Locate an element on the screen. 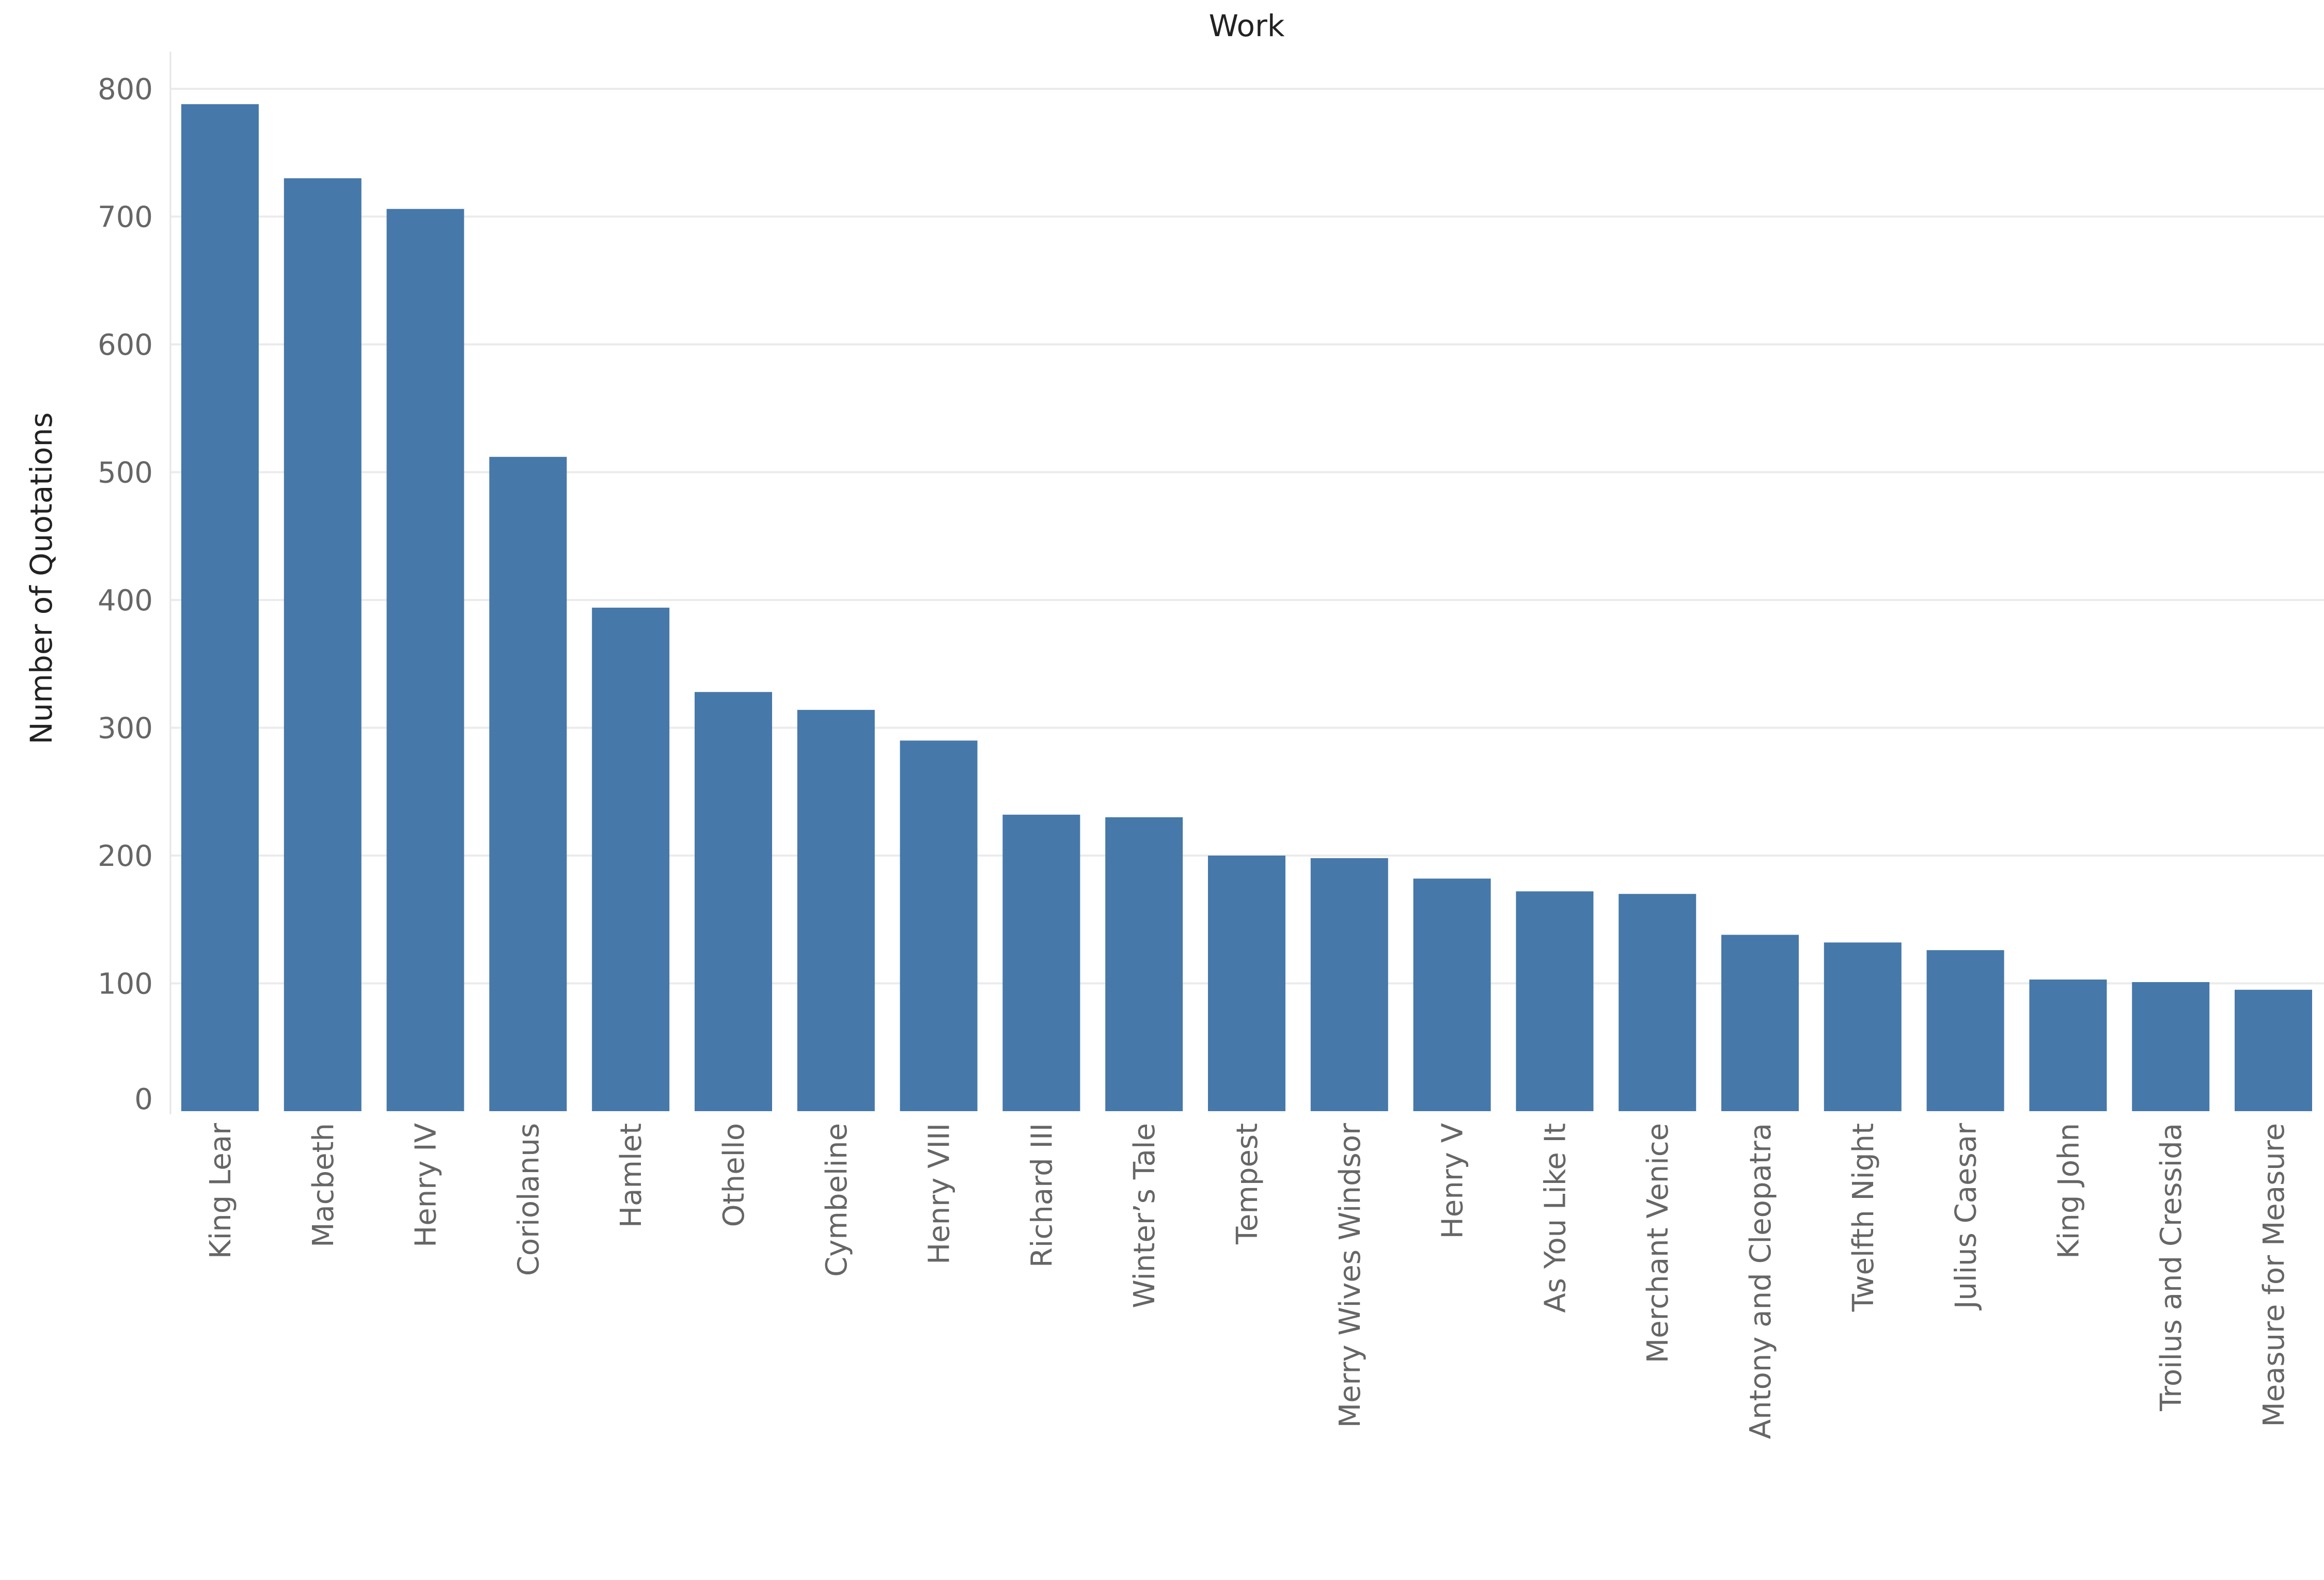 The image size is (2324, 1580). chart-title: Work is located at coordinates (1247, 26).